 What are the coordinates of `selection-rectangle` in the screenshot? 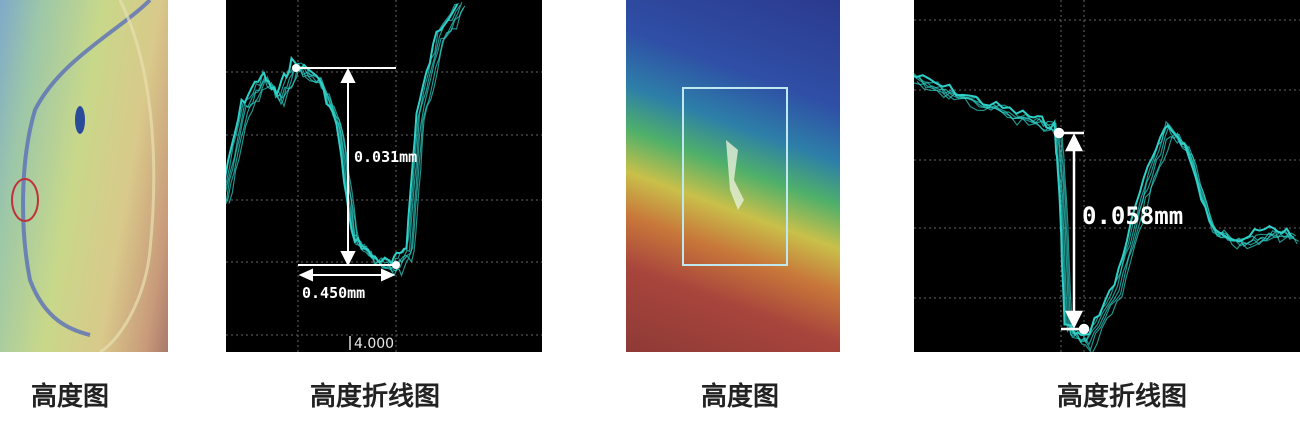 It's located at (735, 176).